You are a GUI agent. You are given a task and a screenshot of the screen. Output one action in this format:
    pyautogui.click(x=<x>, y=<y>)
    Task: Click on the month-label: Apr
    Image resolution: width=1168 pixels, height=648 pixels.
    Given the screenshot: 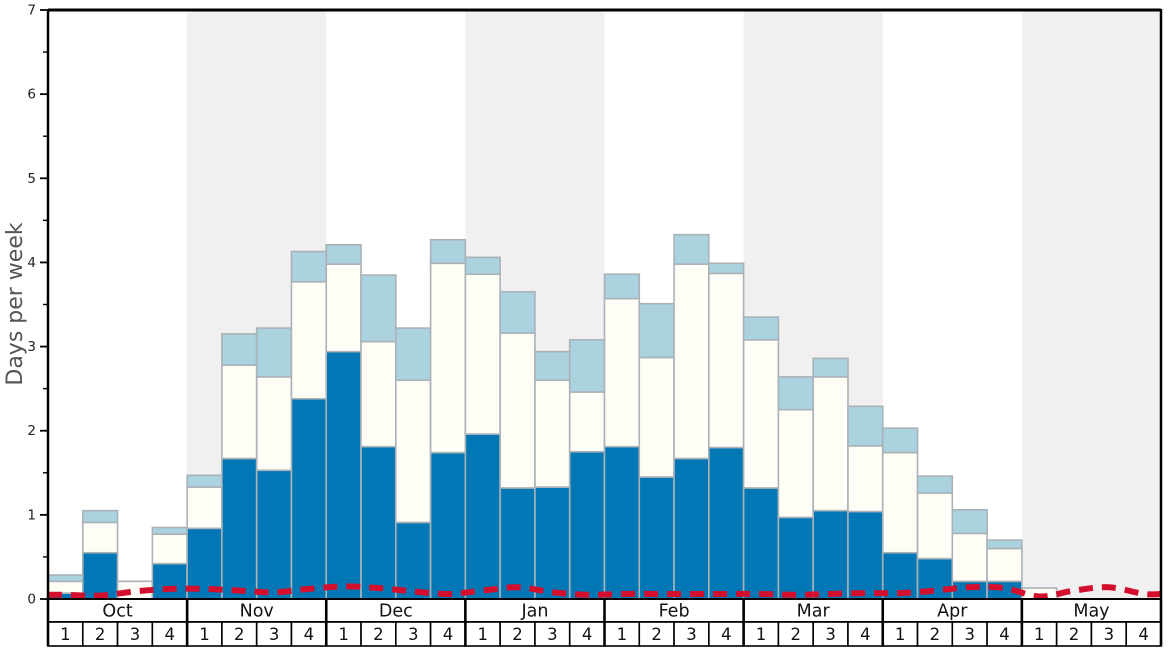 What is the action you would take?
    pyautogui.click(x=952, y=612)
    